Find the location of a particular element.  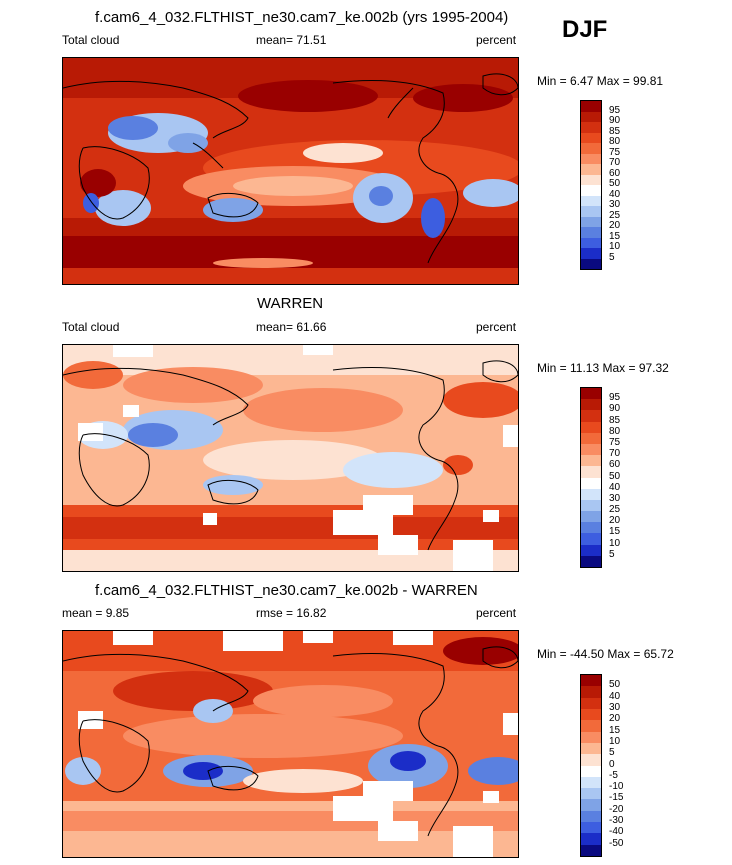

panel2-coastlines is located at coordinates (290, 455).